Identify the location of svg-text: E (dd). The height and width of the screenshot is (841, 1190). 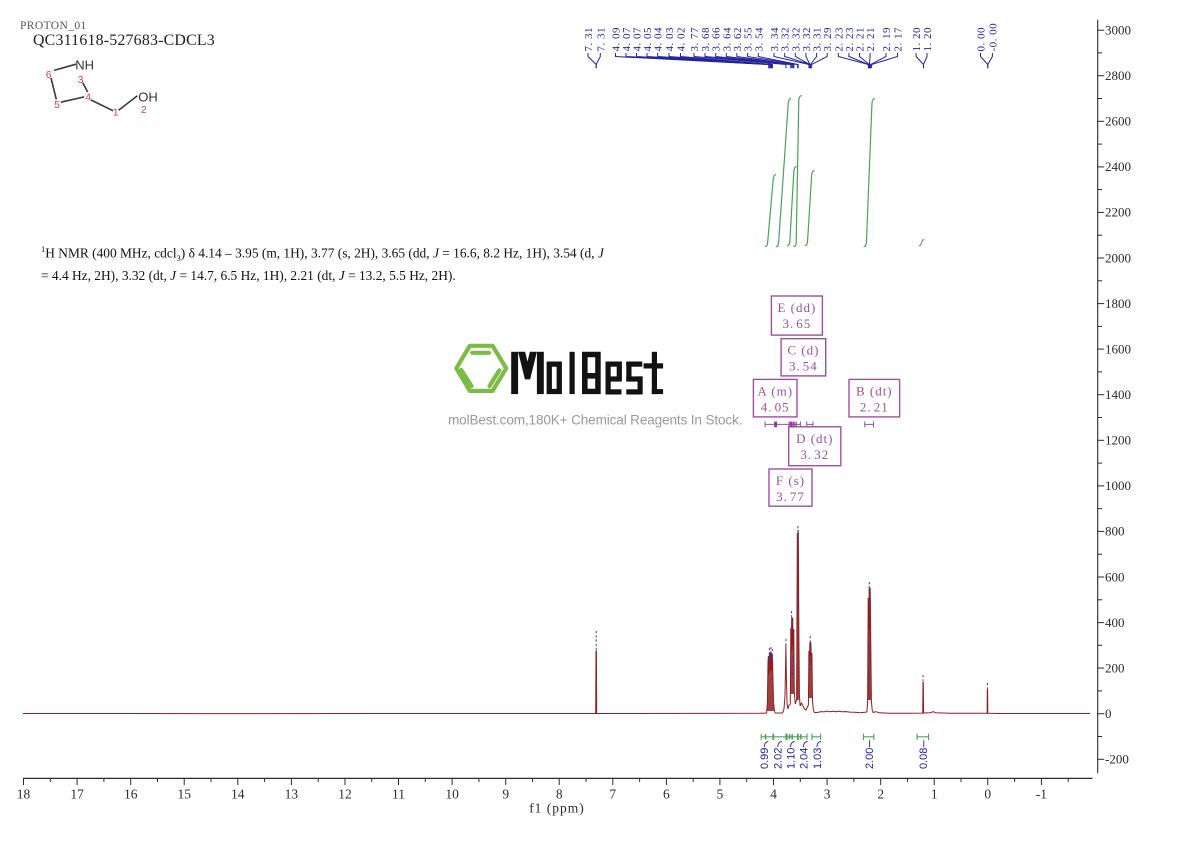
(796, 307).